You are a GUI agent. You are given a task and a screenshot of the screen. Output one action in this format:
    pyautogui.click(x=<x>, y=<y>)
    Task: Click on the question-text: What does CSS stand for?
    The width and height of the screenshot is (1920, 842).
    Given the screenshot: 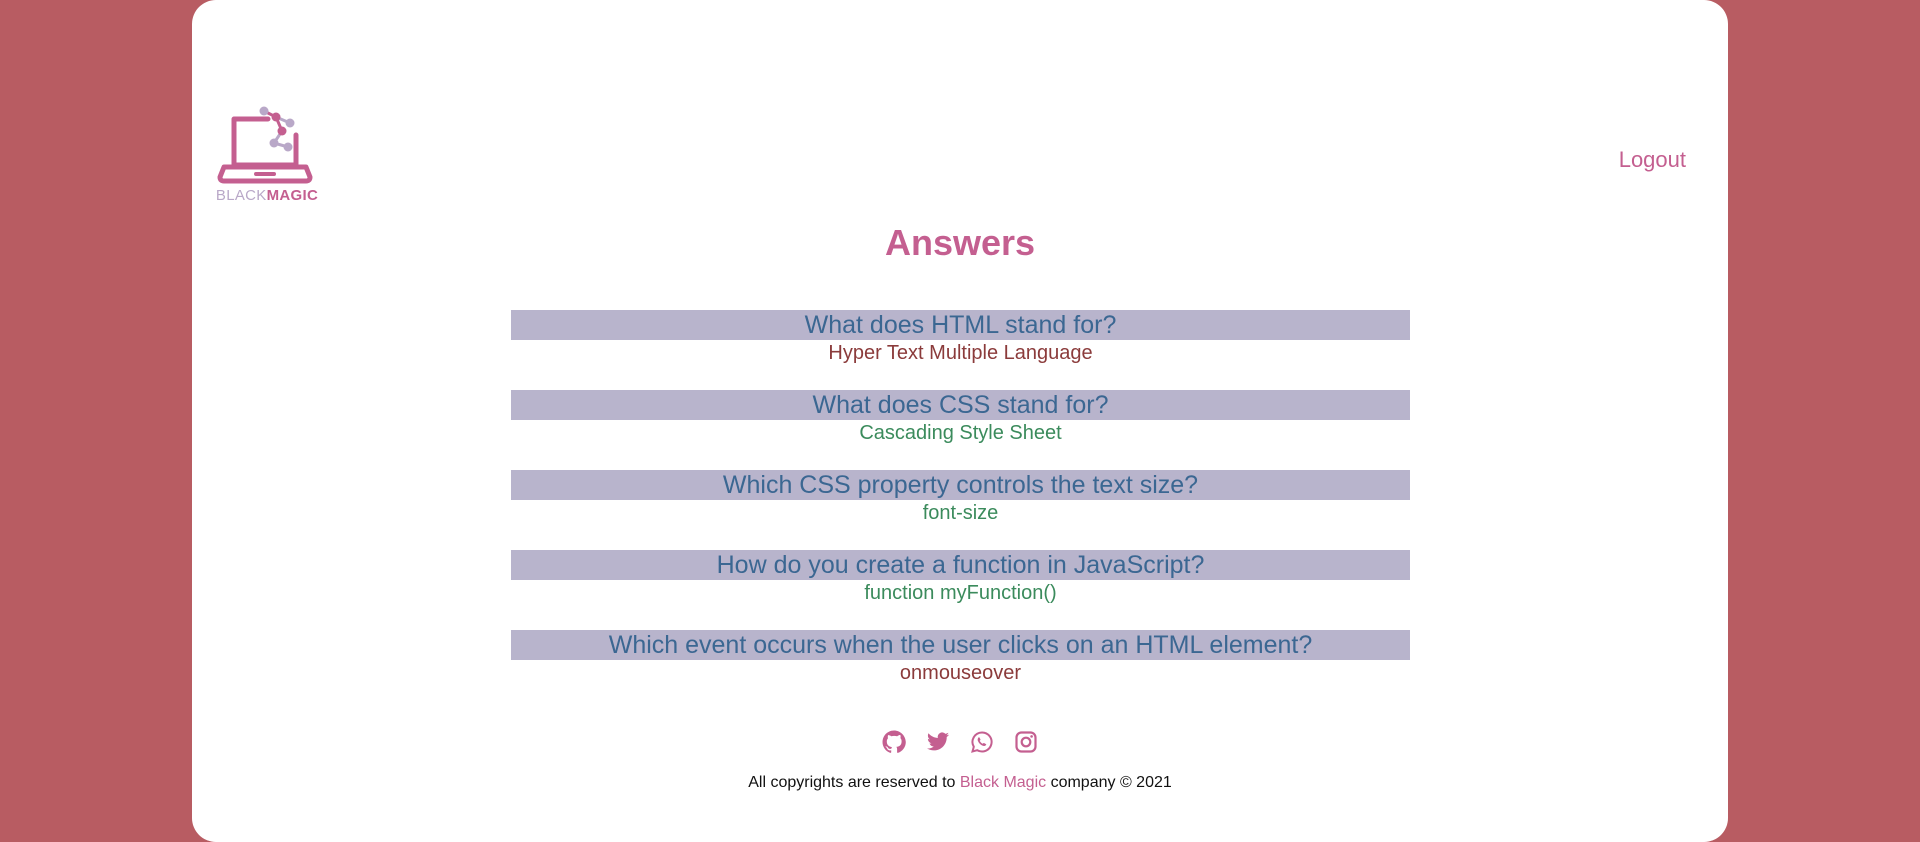 What is the action you would take?
    pyautogui.click(x=960, y=405)
    